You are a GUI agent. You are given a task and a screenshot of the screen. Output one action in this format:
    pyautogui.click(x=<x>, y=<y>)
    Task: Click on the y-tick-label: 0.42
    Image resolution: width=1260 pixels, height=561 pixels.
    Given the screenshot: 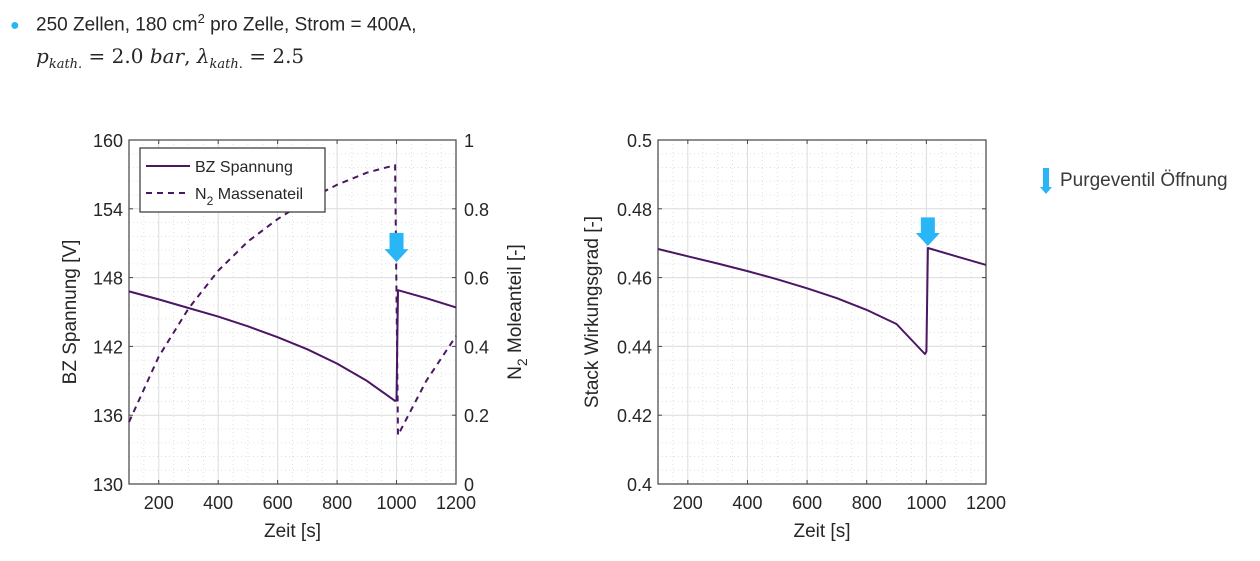 What is the action you would take?
    pyautogui.click(x=634, y=416)
    